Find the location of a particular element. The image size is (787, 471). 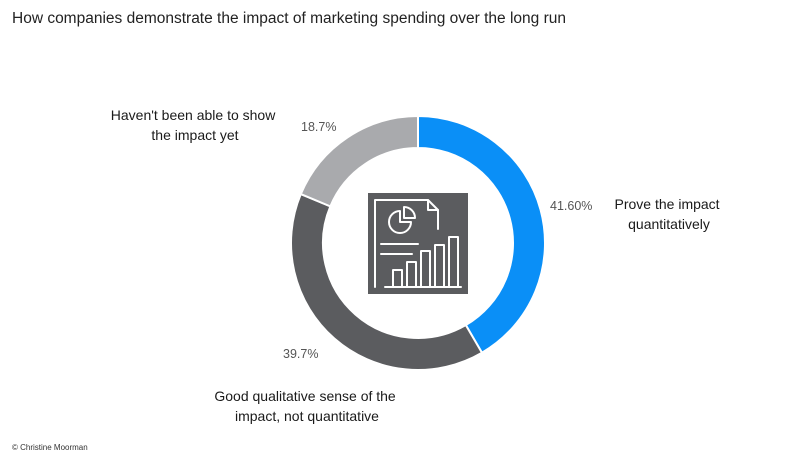

donut-slice-prove is located at coordinates (481, 234).